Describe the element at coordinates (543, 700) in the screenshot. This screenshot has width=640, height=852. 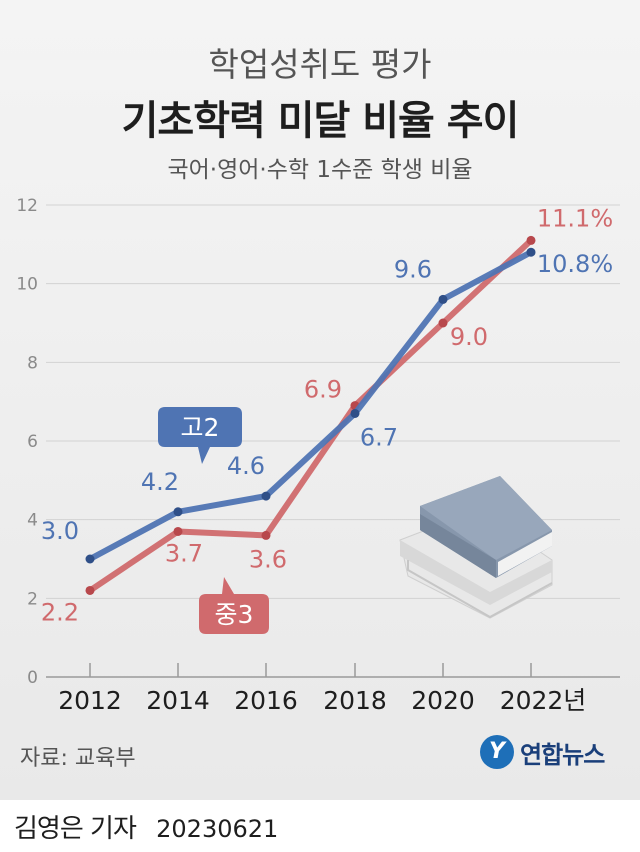
I see `x-tick-label: 2022년` at that location.